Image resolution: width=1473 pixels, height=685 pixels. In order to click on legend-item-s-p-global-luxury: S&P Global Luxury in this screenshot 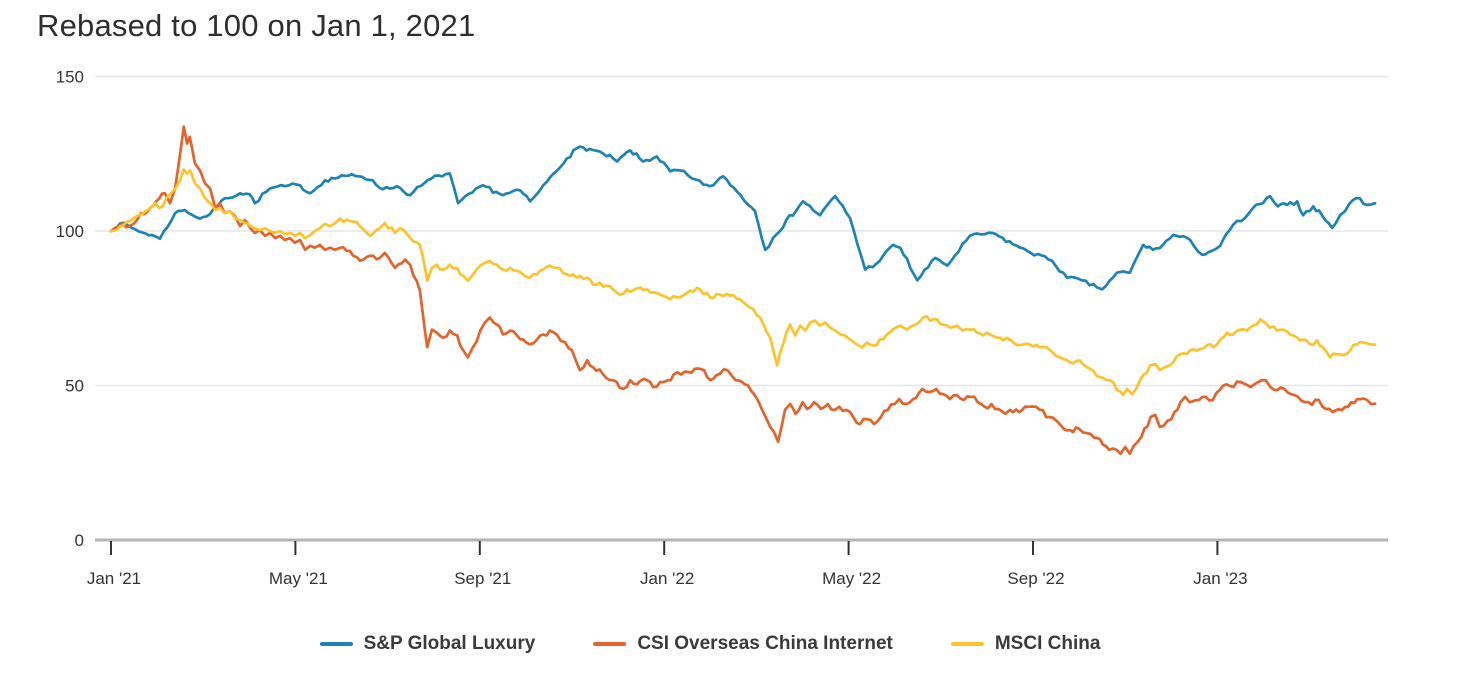, I will do `click(427, 644)`.